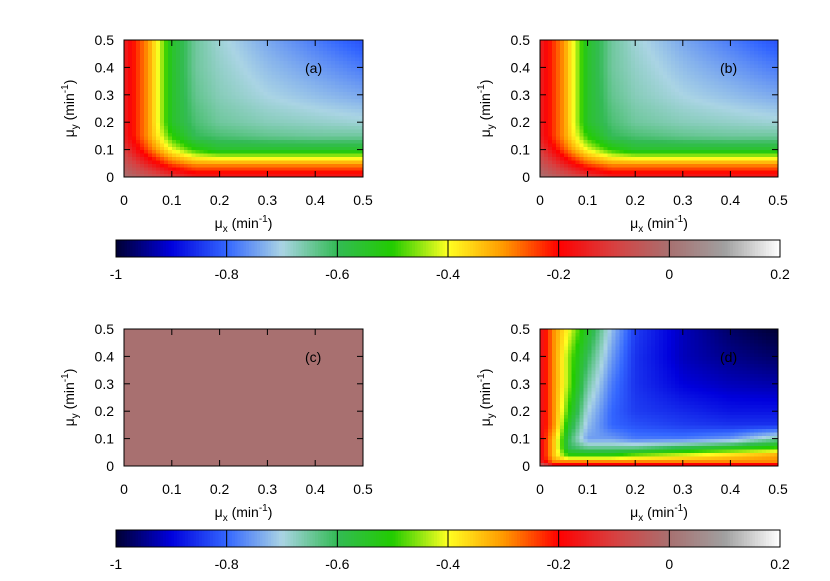 The width and height of the screenshot is (830, 581). I want to click on y-tick-label: 0.4, so click(105, 67).